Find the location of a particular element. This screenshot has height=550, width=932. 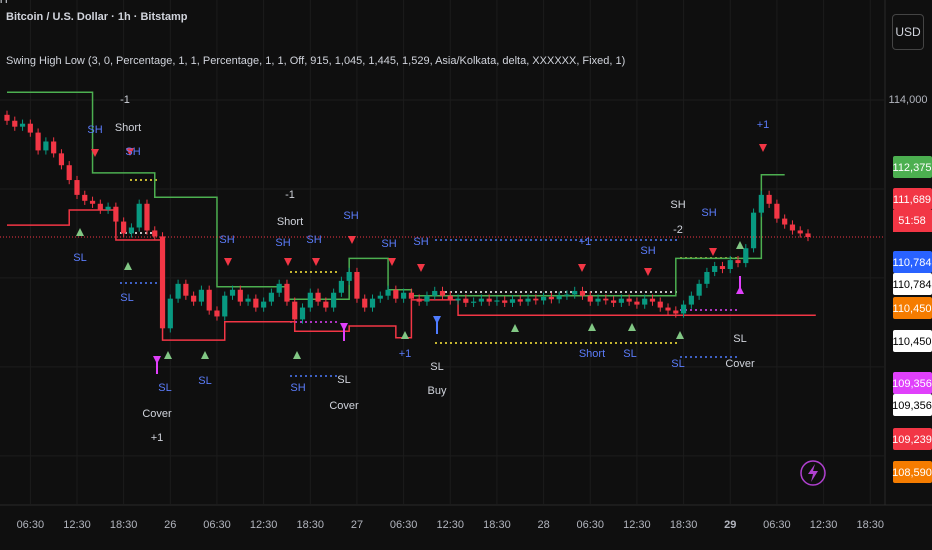

annotation: +1 is located at coordinates (157, 438).